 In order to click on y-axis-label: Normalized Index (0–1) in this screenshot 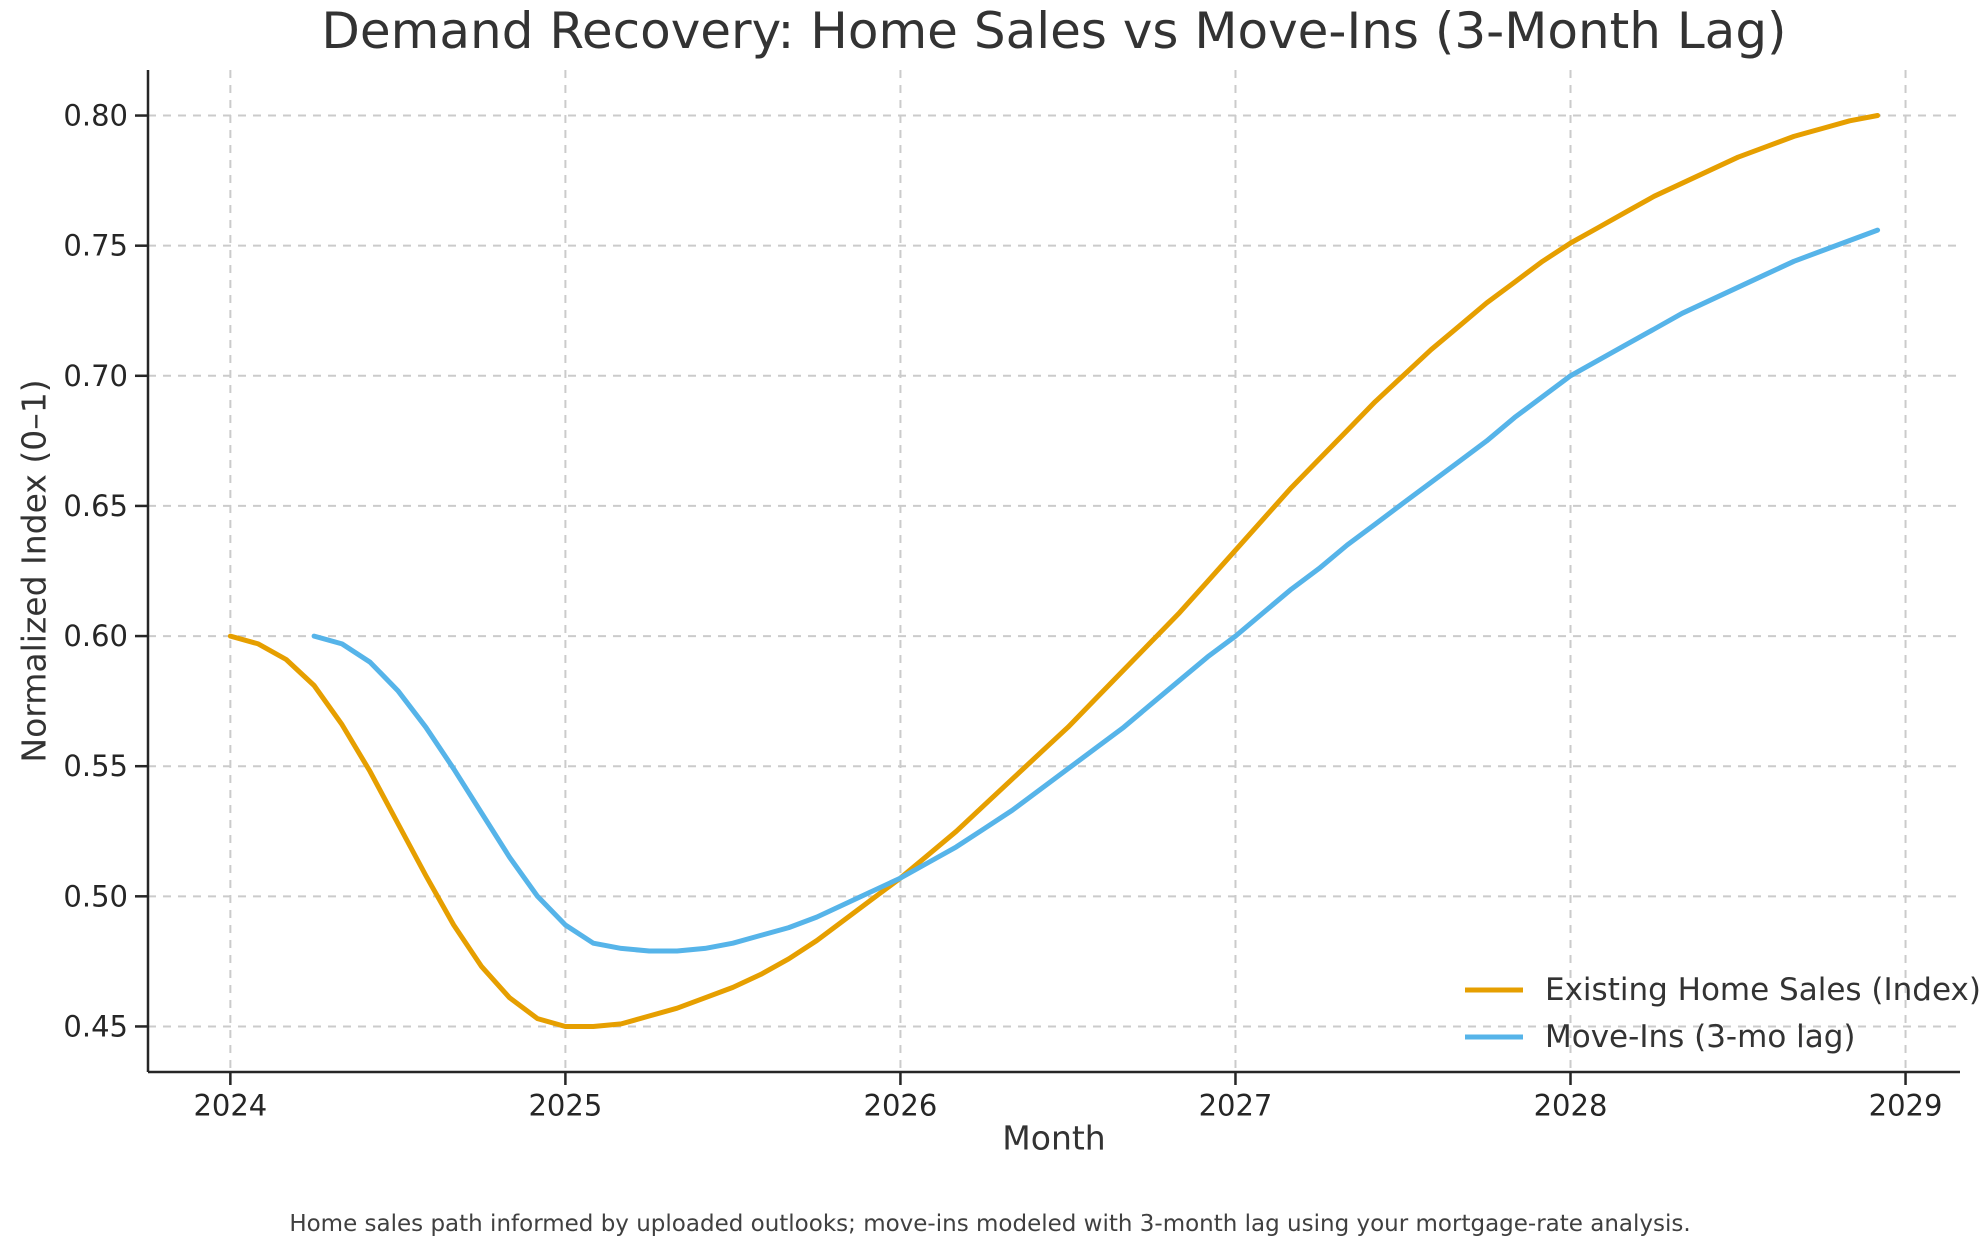, I will do `click(34, 570)`.